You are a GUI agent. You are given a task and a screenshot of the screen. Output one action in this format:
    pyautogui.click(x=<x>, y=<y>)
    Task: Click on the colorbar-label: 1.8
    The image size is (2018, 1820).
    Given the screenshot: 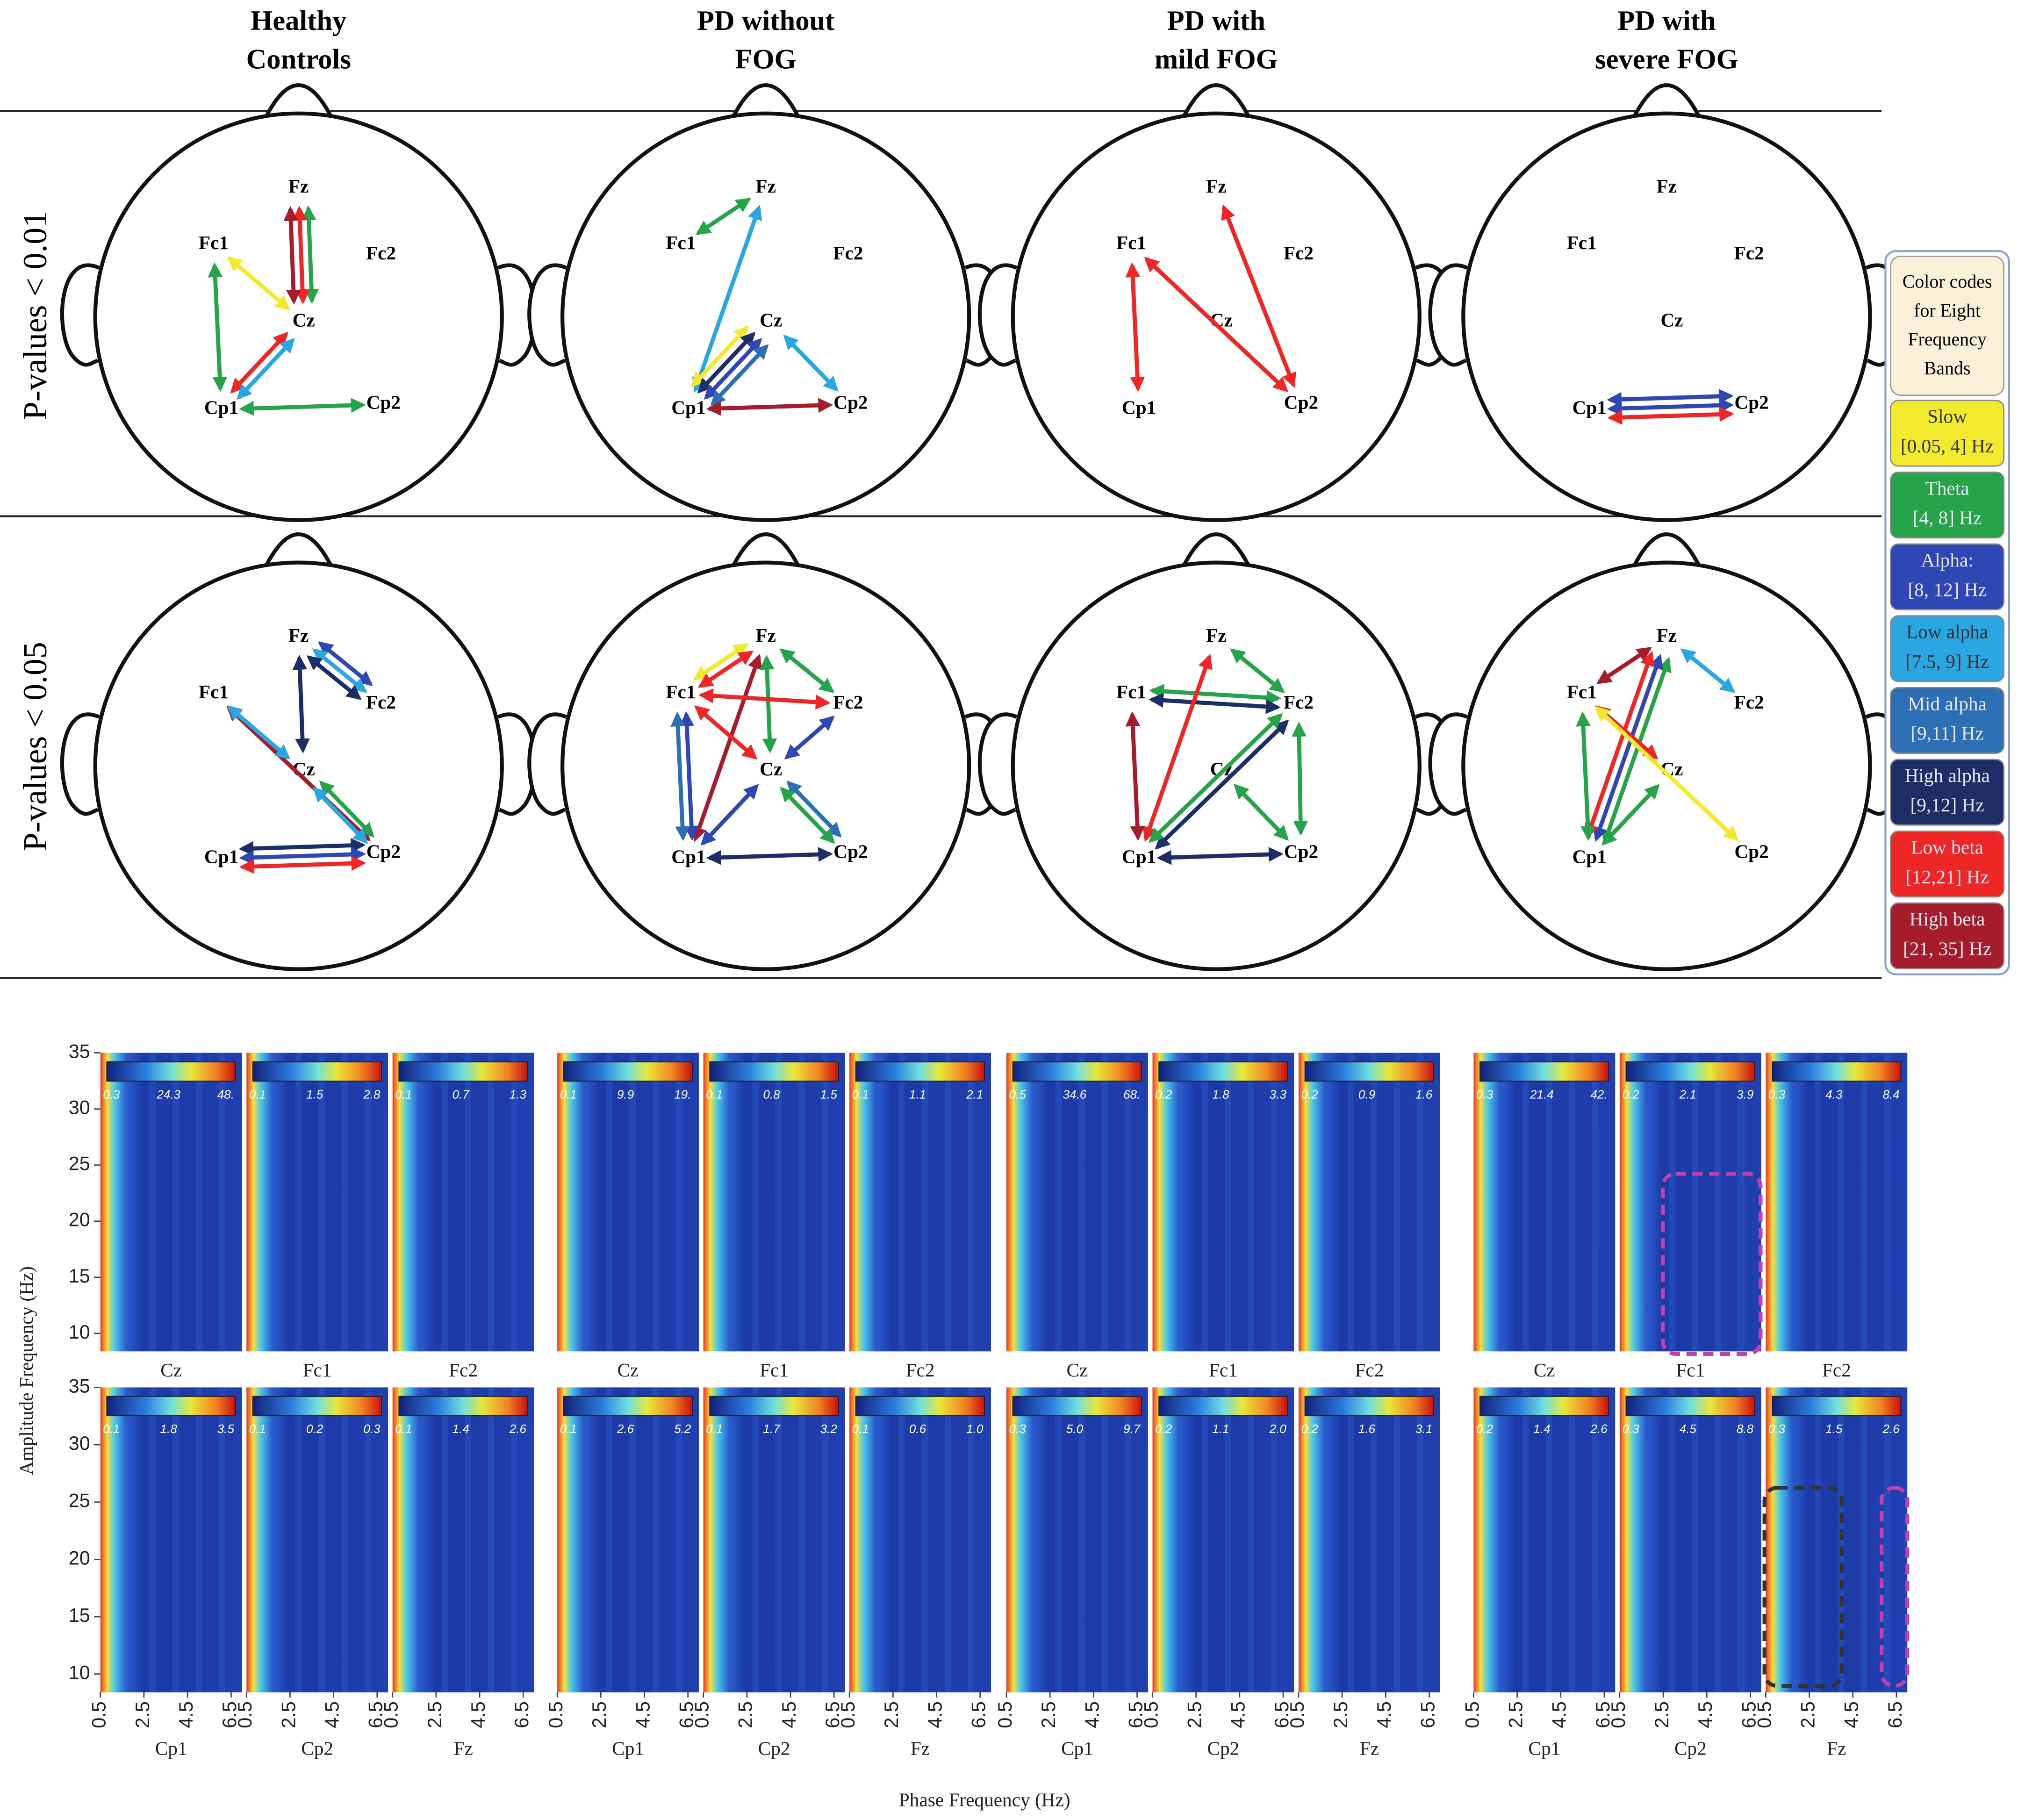 What is the action you would take?
    pyautogui.click(x=1220, y=1094)
    